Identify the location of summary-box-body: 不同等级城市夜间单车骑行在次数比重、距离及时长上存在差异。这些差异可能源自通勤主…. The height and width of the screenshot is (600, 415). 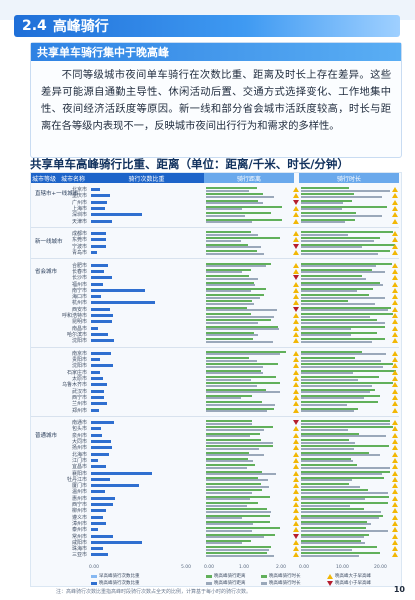
(216, 100).